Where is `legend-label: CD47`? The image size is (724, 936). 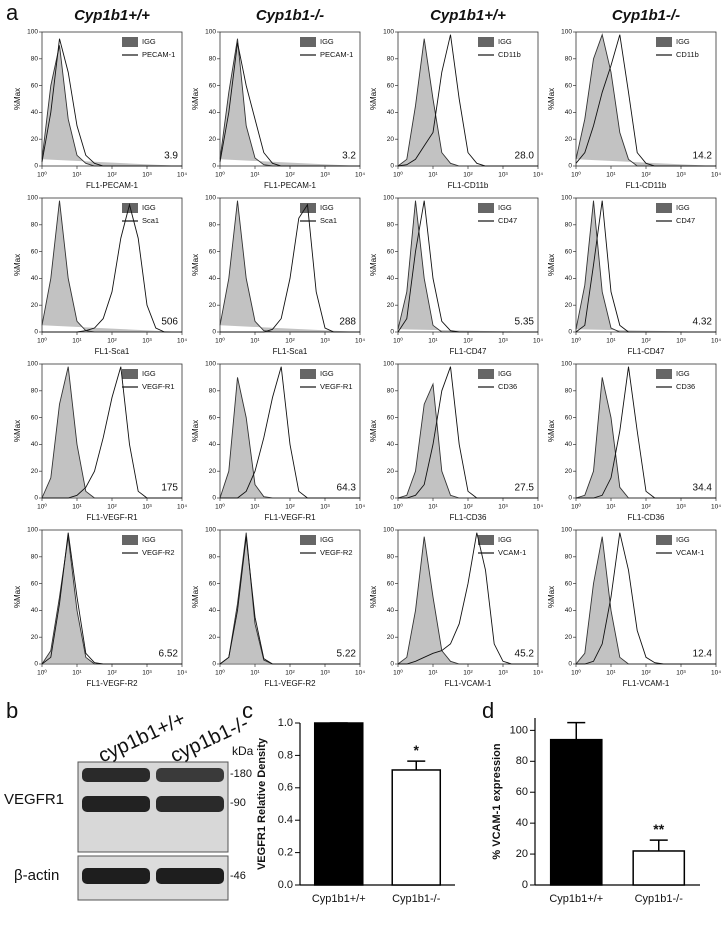
legend-label: CD47 is located at coordinates (685, 220).